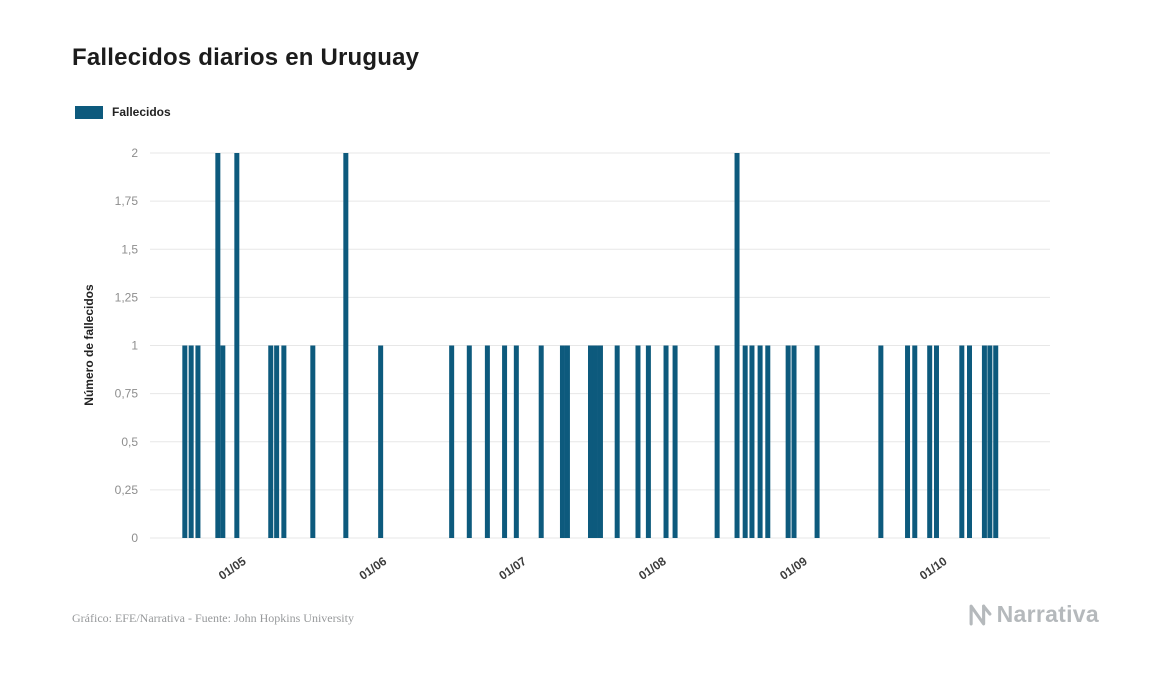 The width and height of the screenshot is (1157, 674). What do you see at coordinates (129, 442) in the screenshot?
I see `y-tick-label: 0,5` at bounding box center [129, 442].